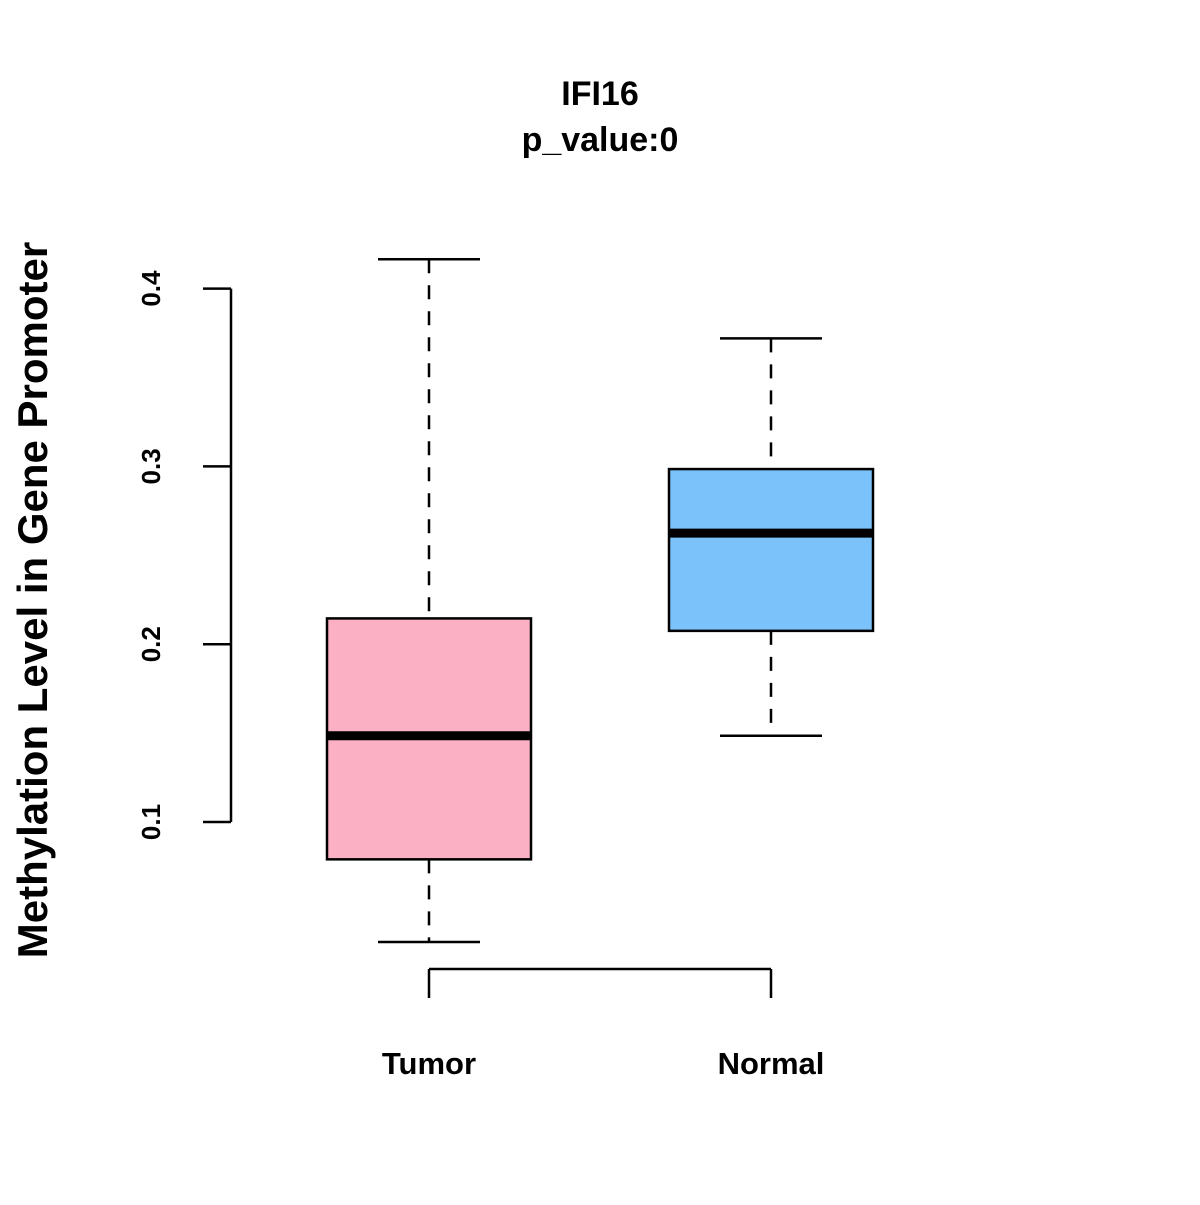 The image size is (1200, 1205). What do you see at coordinates (429, 1063) in the screenshot?
I see `x-tick-label-tumor: Tumor` at bounding box center [429, 1063].